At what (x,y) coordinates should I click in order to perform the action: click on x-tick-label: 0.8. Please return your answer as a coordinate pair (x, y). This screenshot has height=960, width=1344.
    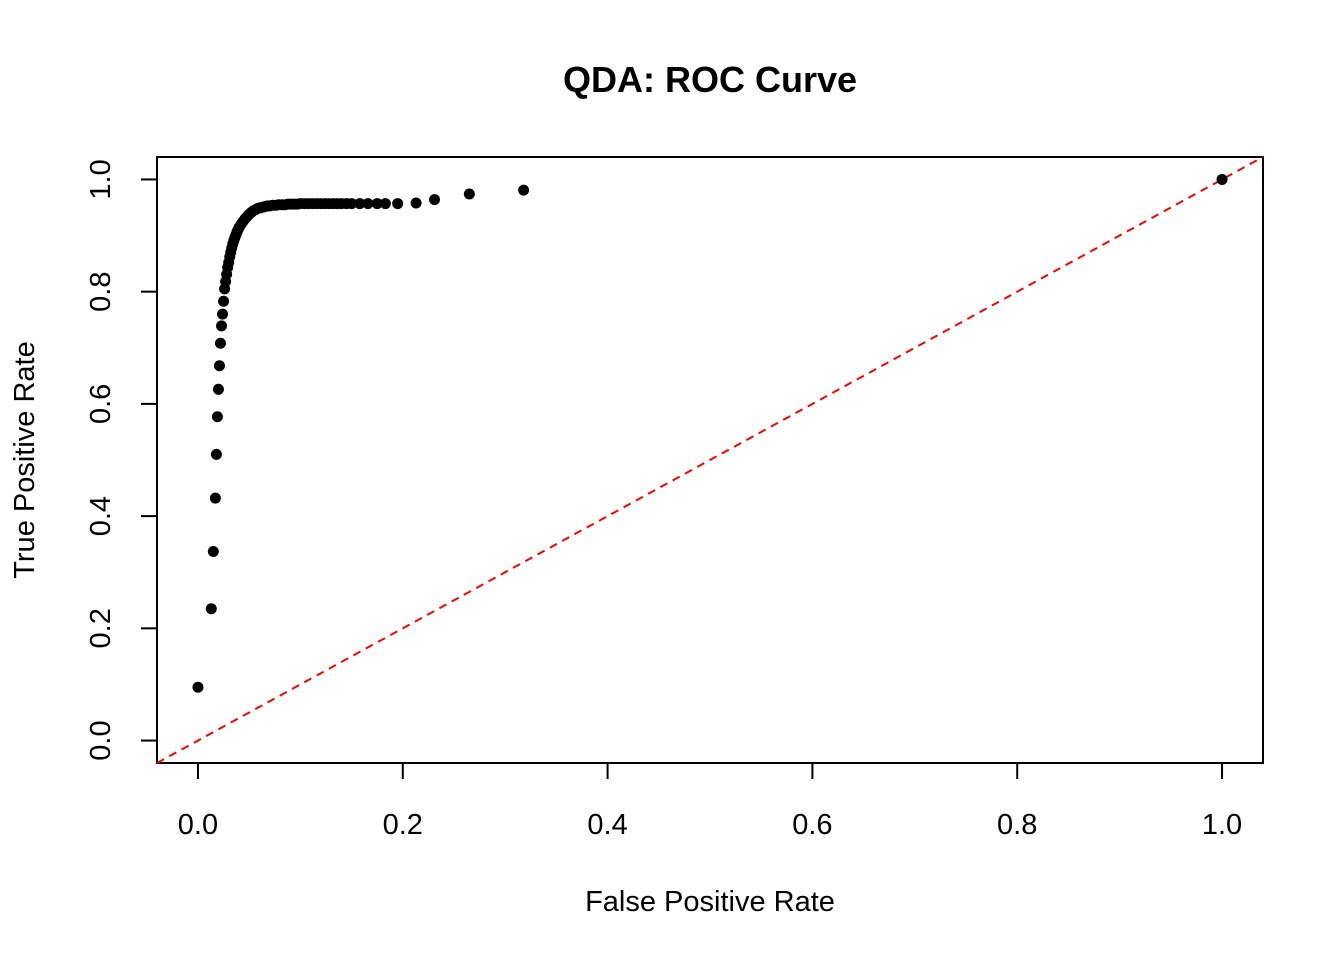
    Looking at the image, I should click on (1017, 825).